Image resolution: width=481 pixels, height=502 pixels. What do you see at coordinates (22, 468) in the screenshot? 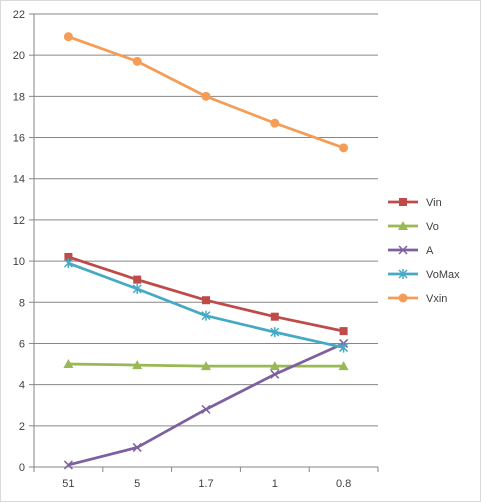
I see `y-tick-label: 0` at bounding box center [22, 468].